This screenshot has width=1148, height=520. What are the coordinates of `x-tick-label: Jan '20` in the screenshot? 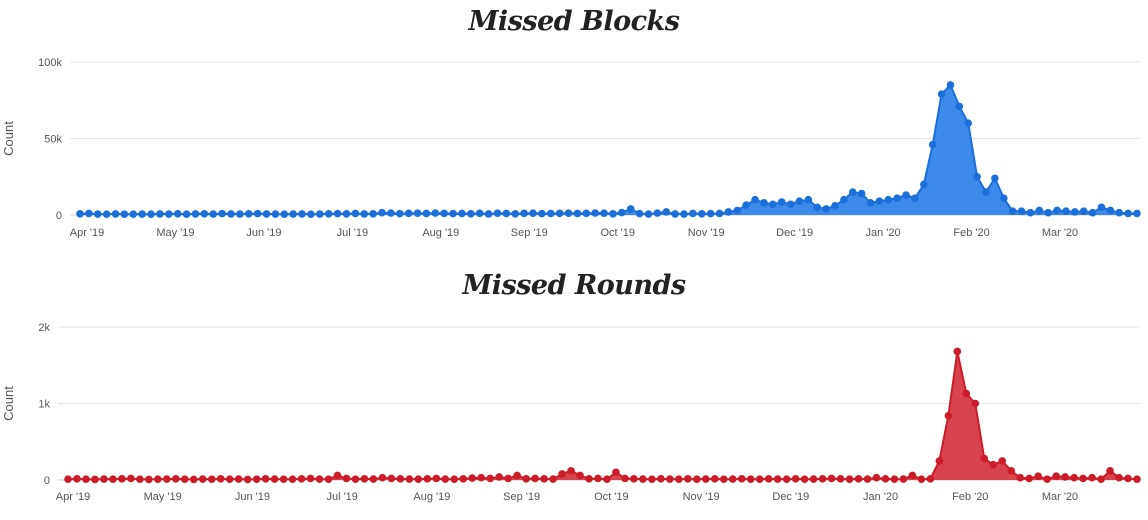 It's located at (880, 497).